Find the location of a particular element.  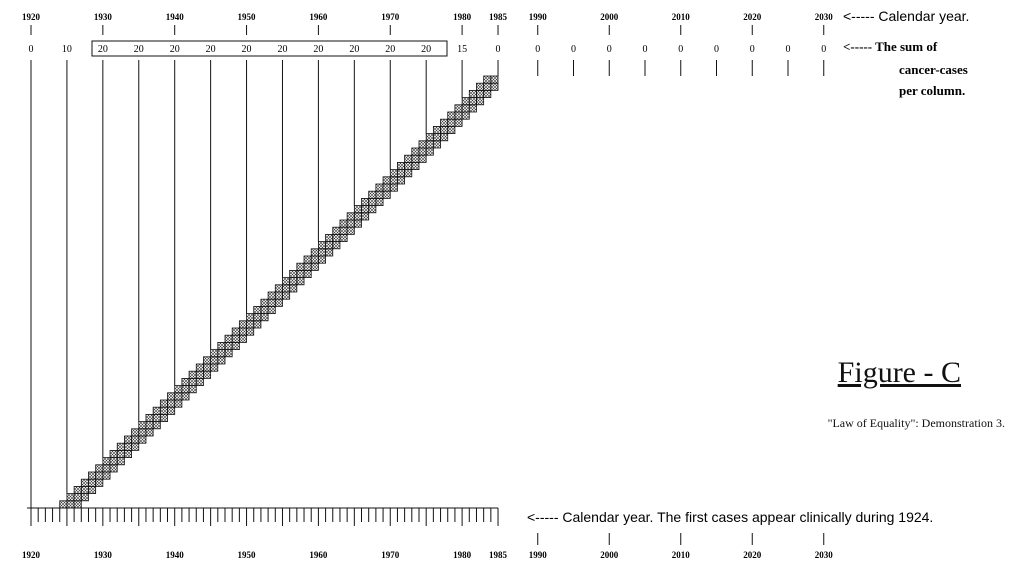

top-year-label: 1980 is located at coordinates (462, 17).